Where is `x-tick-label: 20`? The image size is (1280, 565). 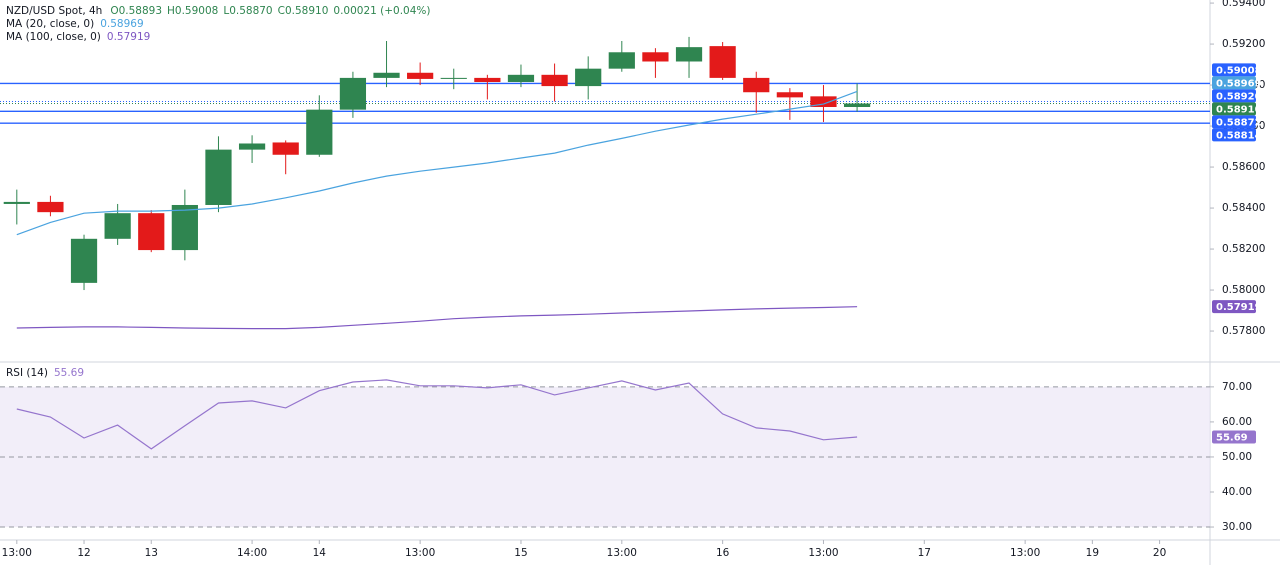
x-tick-label: 20 is located at coordinates (1159, 553).